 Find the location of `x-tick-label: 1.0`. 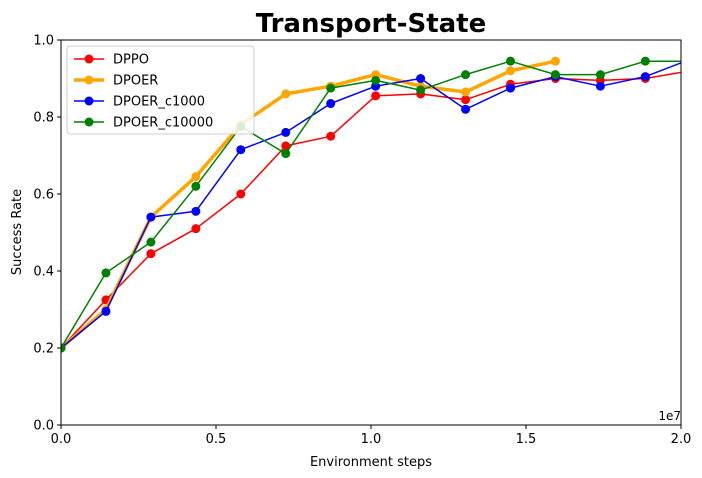

x-tick-label: 1.0 is located at coordinates (371, 439).